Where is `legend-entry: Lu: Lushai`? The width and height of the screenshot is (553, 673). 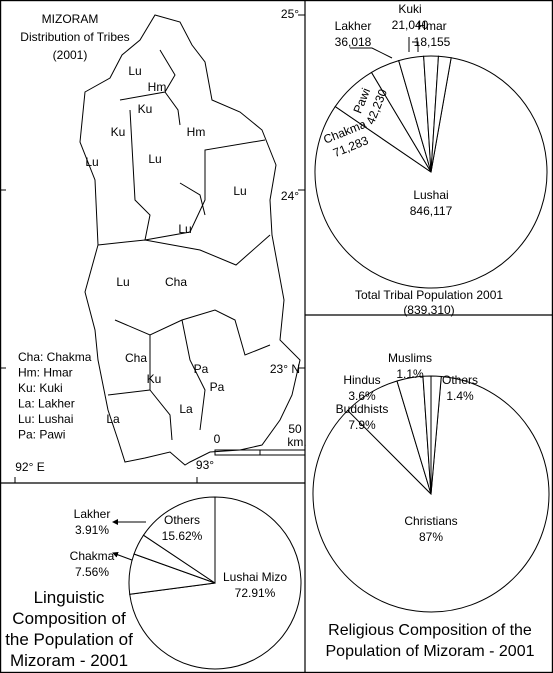 legend-entry: Lu: Lushai is located at coordinates (45, 419).